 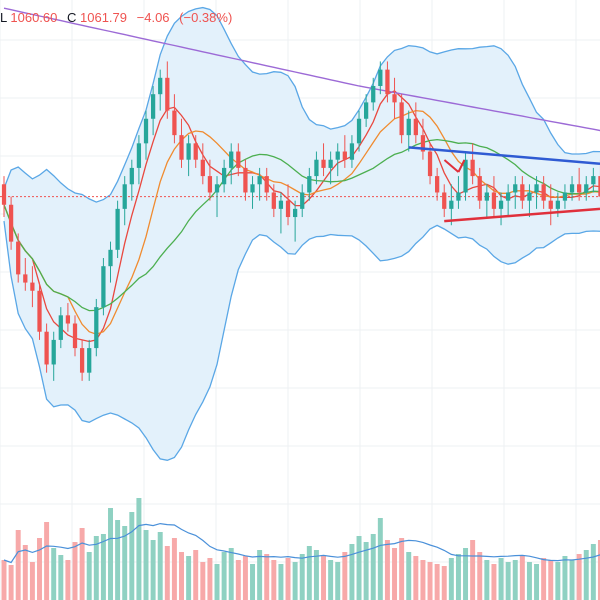 I want to click on close-key: C, so click(x=72, y=17).